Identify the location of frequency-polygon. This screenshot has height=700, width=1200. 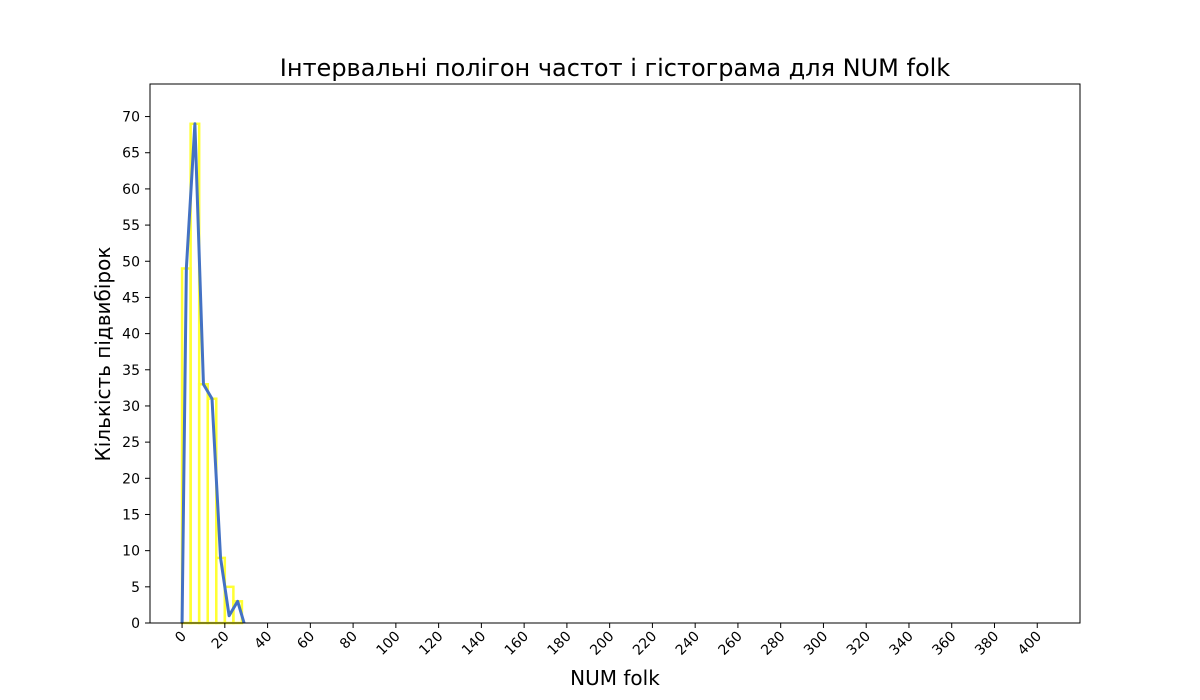
(213, 373).